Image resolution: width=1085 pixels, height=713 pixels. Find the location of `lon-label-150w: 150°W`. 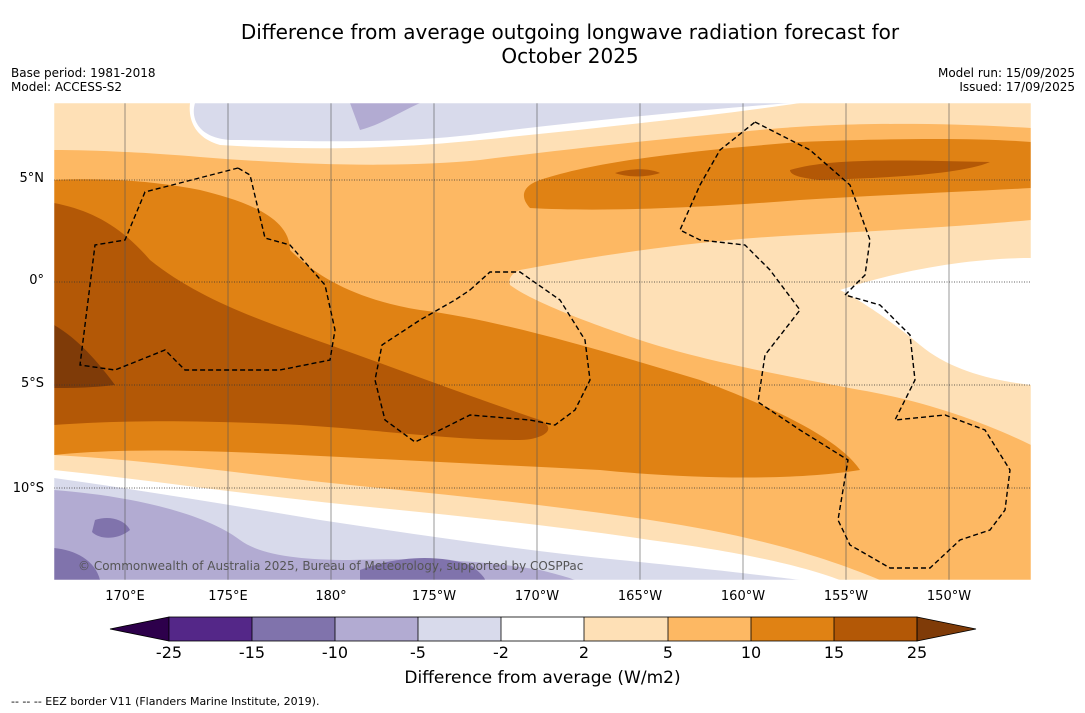

lon-label-150w: 150°W is located at coordinates (949, 596).